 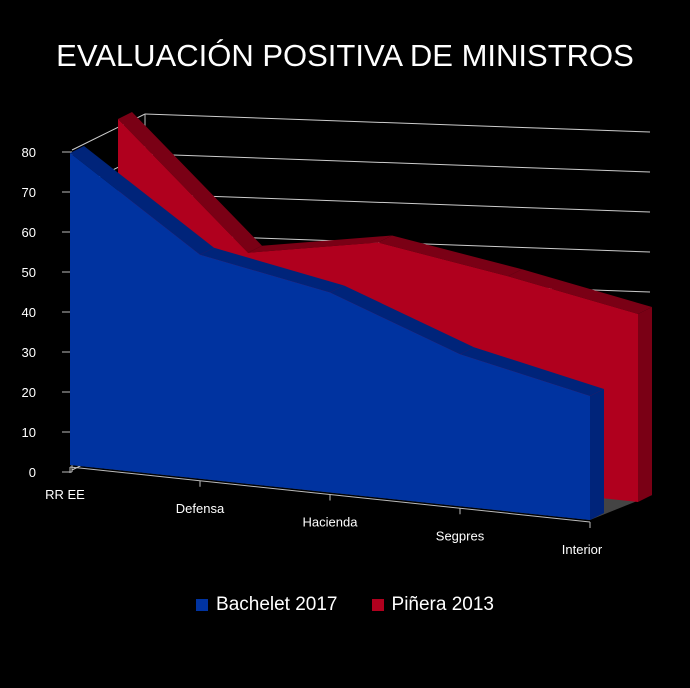 What do you see at coordinates (29, 432) in the screenshot?
I see `y-tick-label: 10` at bounding box center [29, 432].